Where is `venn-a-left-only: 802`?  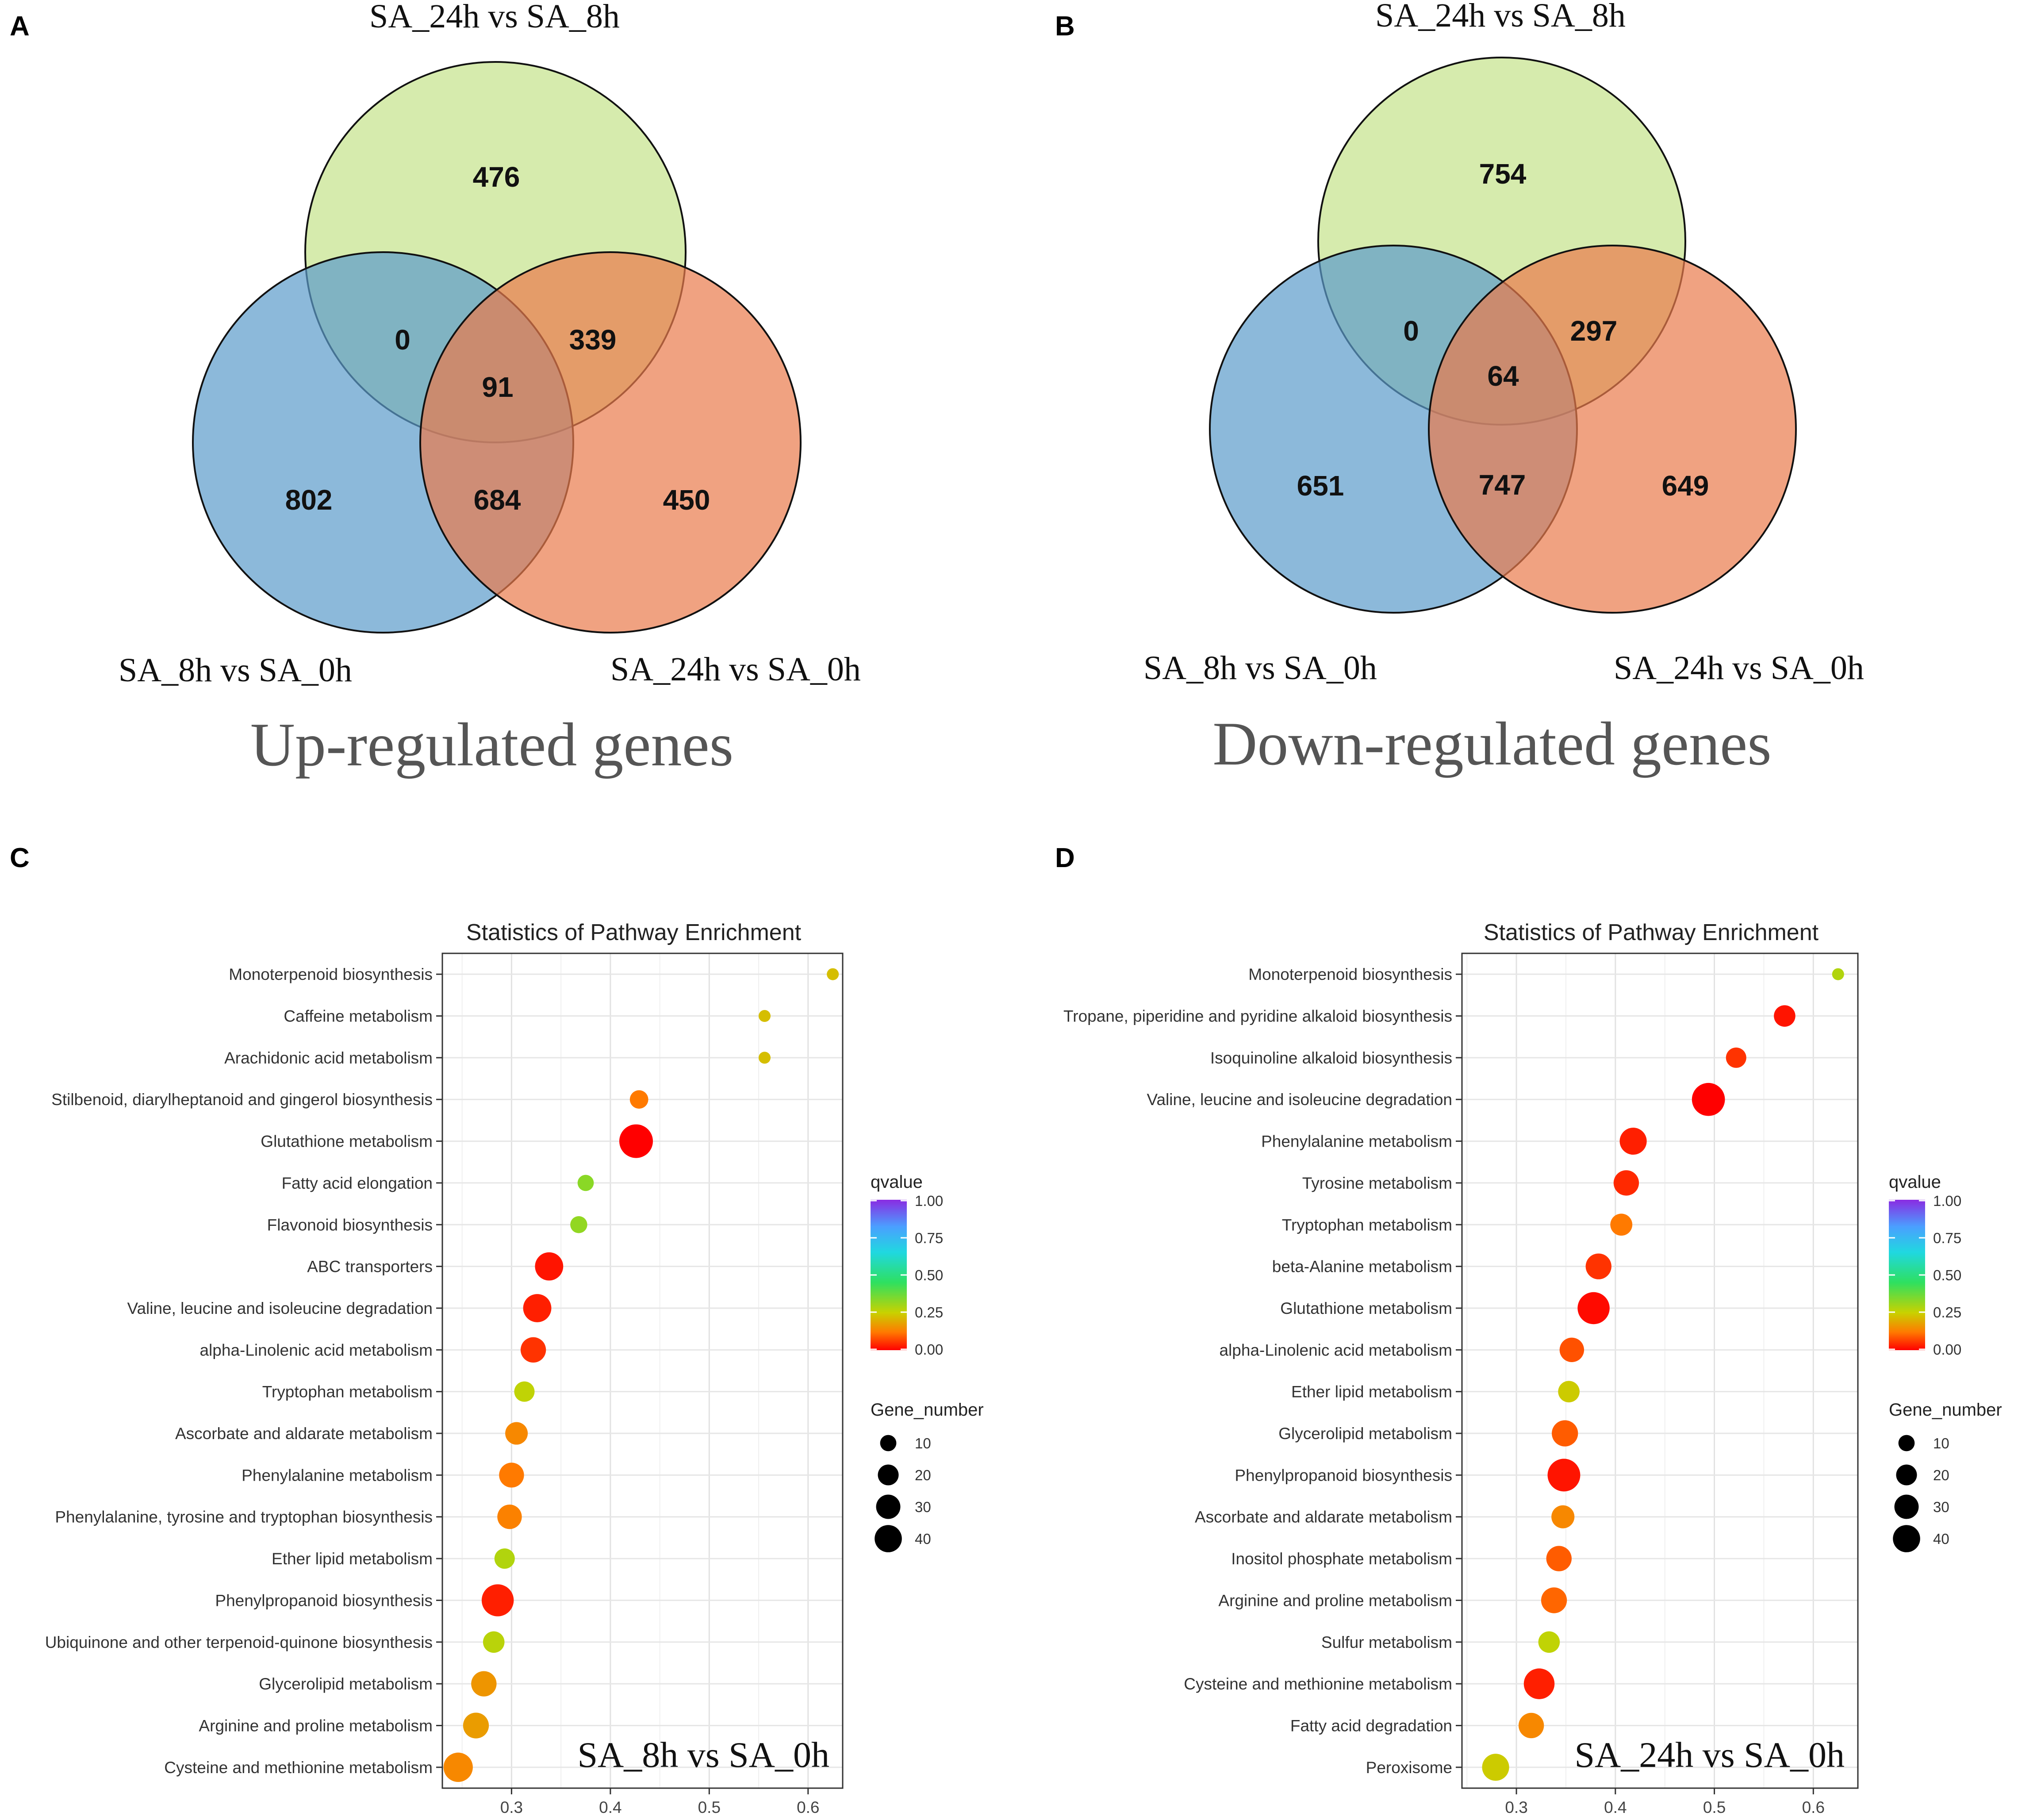
venn-a-left-only: 802 is located at coordinates (309, 500).